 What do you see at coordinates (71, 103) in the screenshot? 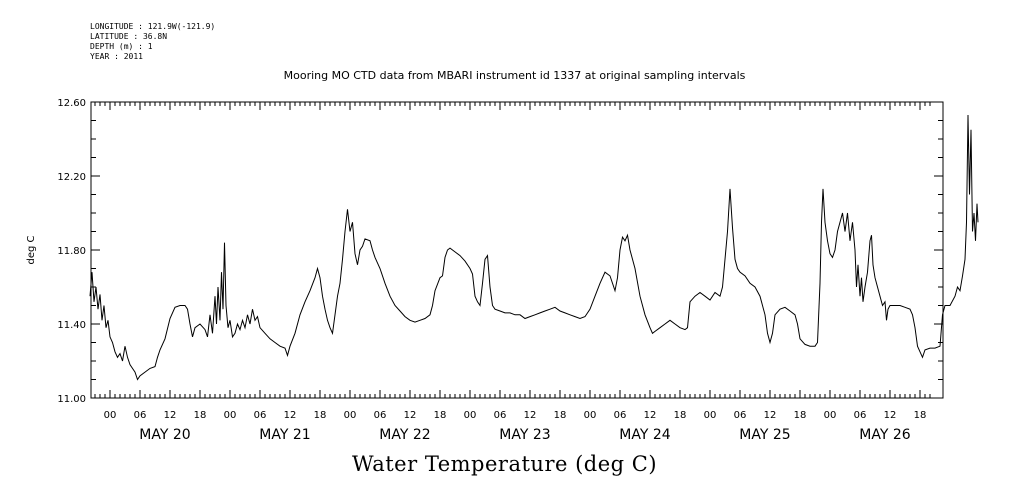
I see `y-tick-label: 12.60` at bounding box center [71, 103].